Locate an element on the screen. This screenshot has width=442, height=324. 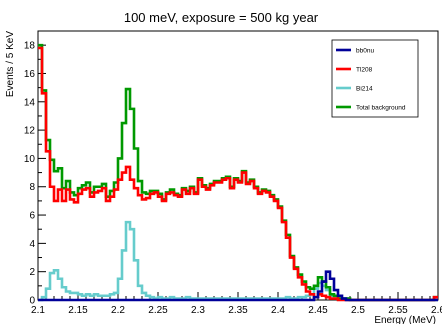
chart-title: 100 meV, exposure = 500 kg year is located at coordinates (221, 17).